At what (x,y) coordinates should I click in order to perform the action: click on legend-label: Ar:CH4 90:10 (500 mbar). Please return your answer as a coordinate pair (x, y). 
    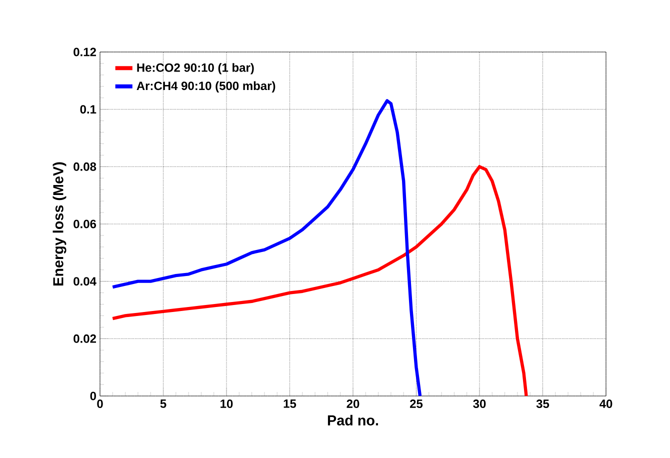
    Looking at the image, I should click on (206, 86).